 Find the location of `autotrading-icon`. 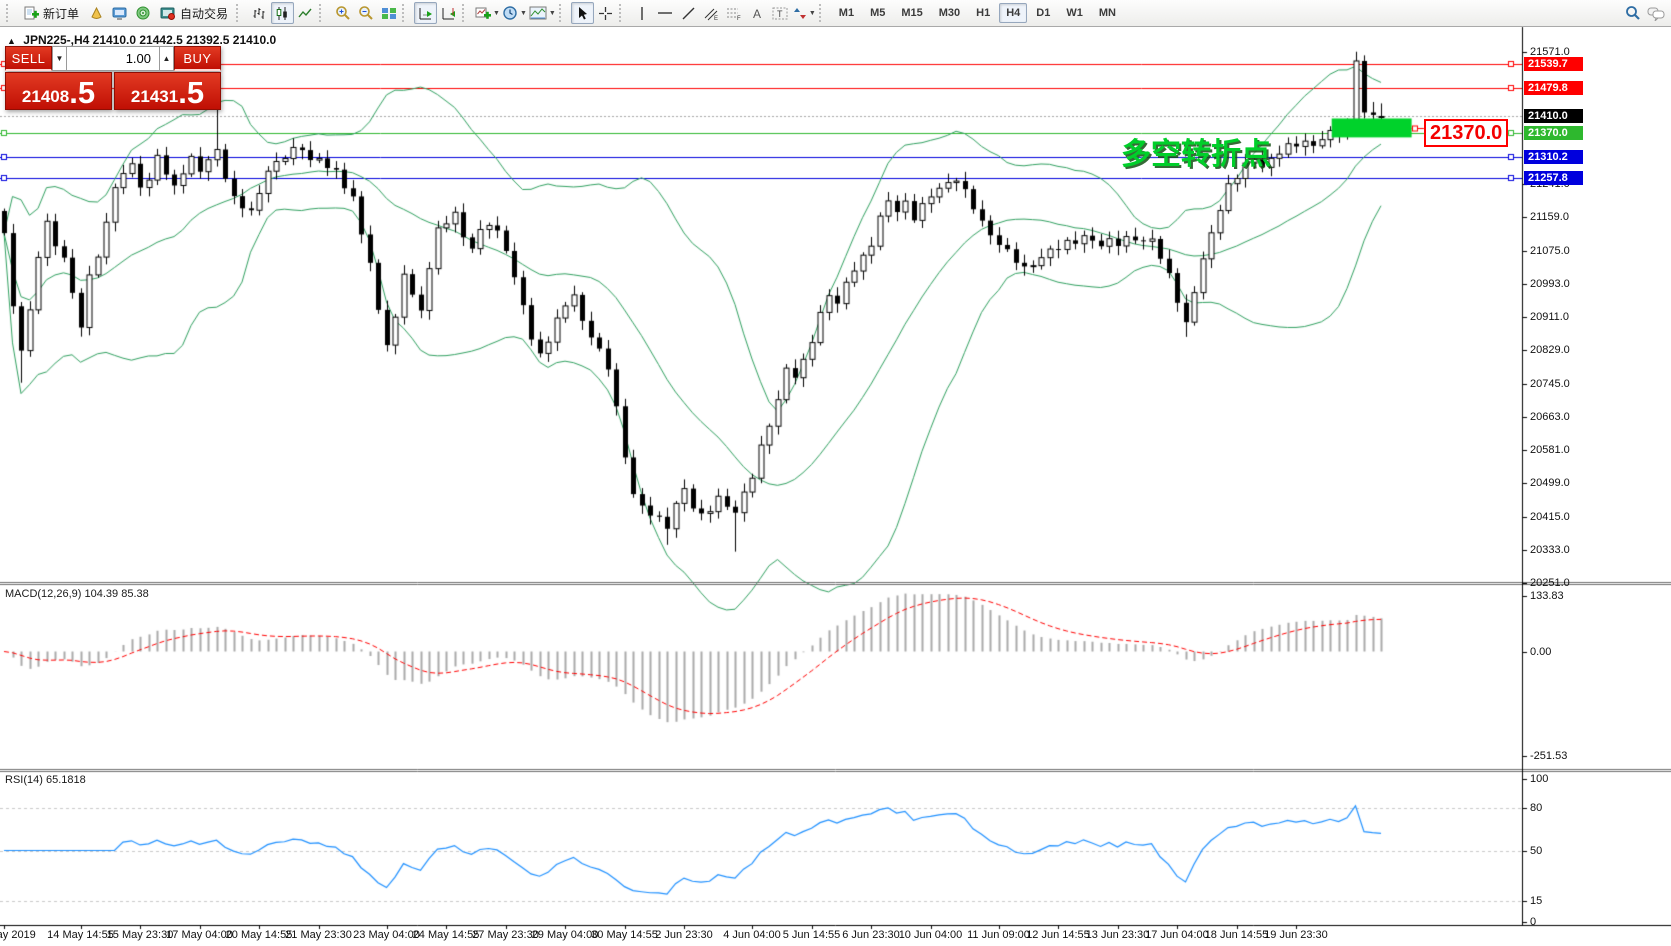

autotrading-icon is located at coordinates (168, 13).